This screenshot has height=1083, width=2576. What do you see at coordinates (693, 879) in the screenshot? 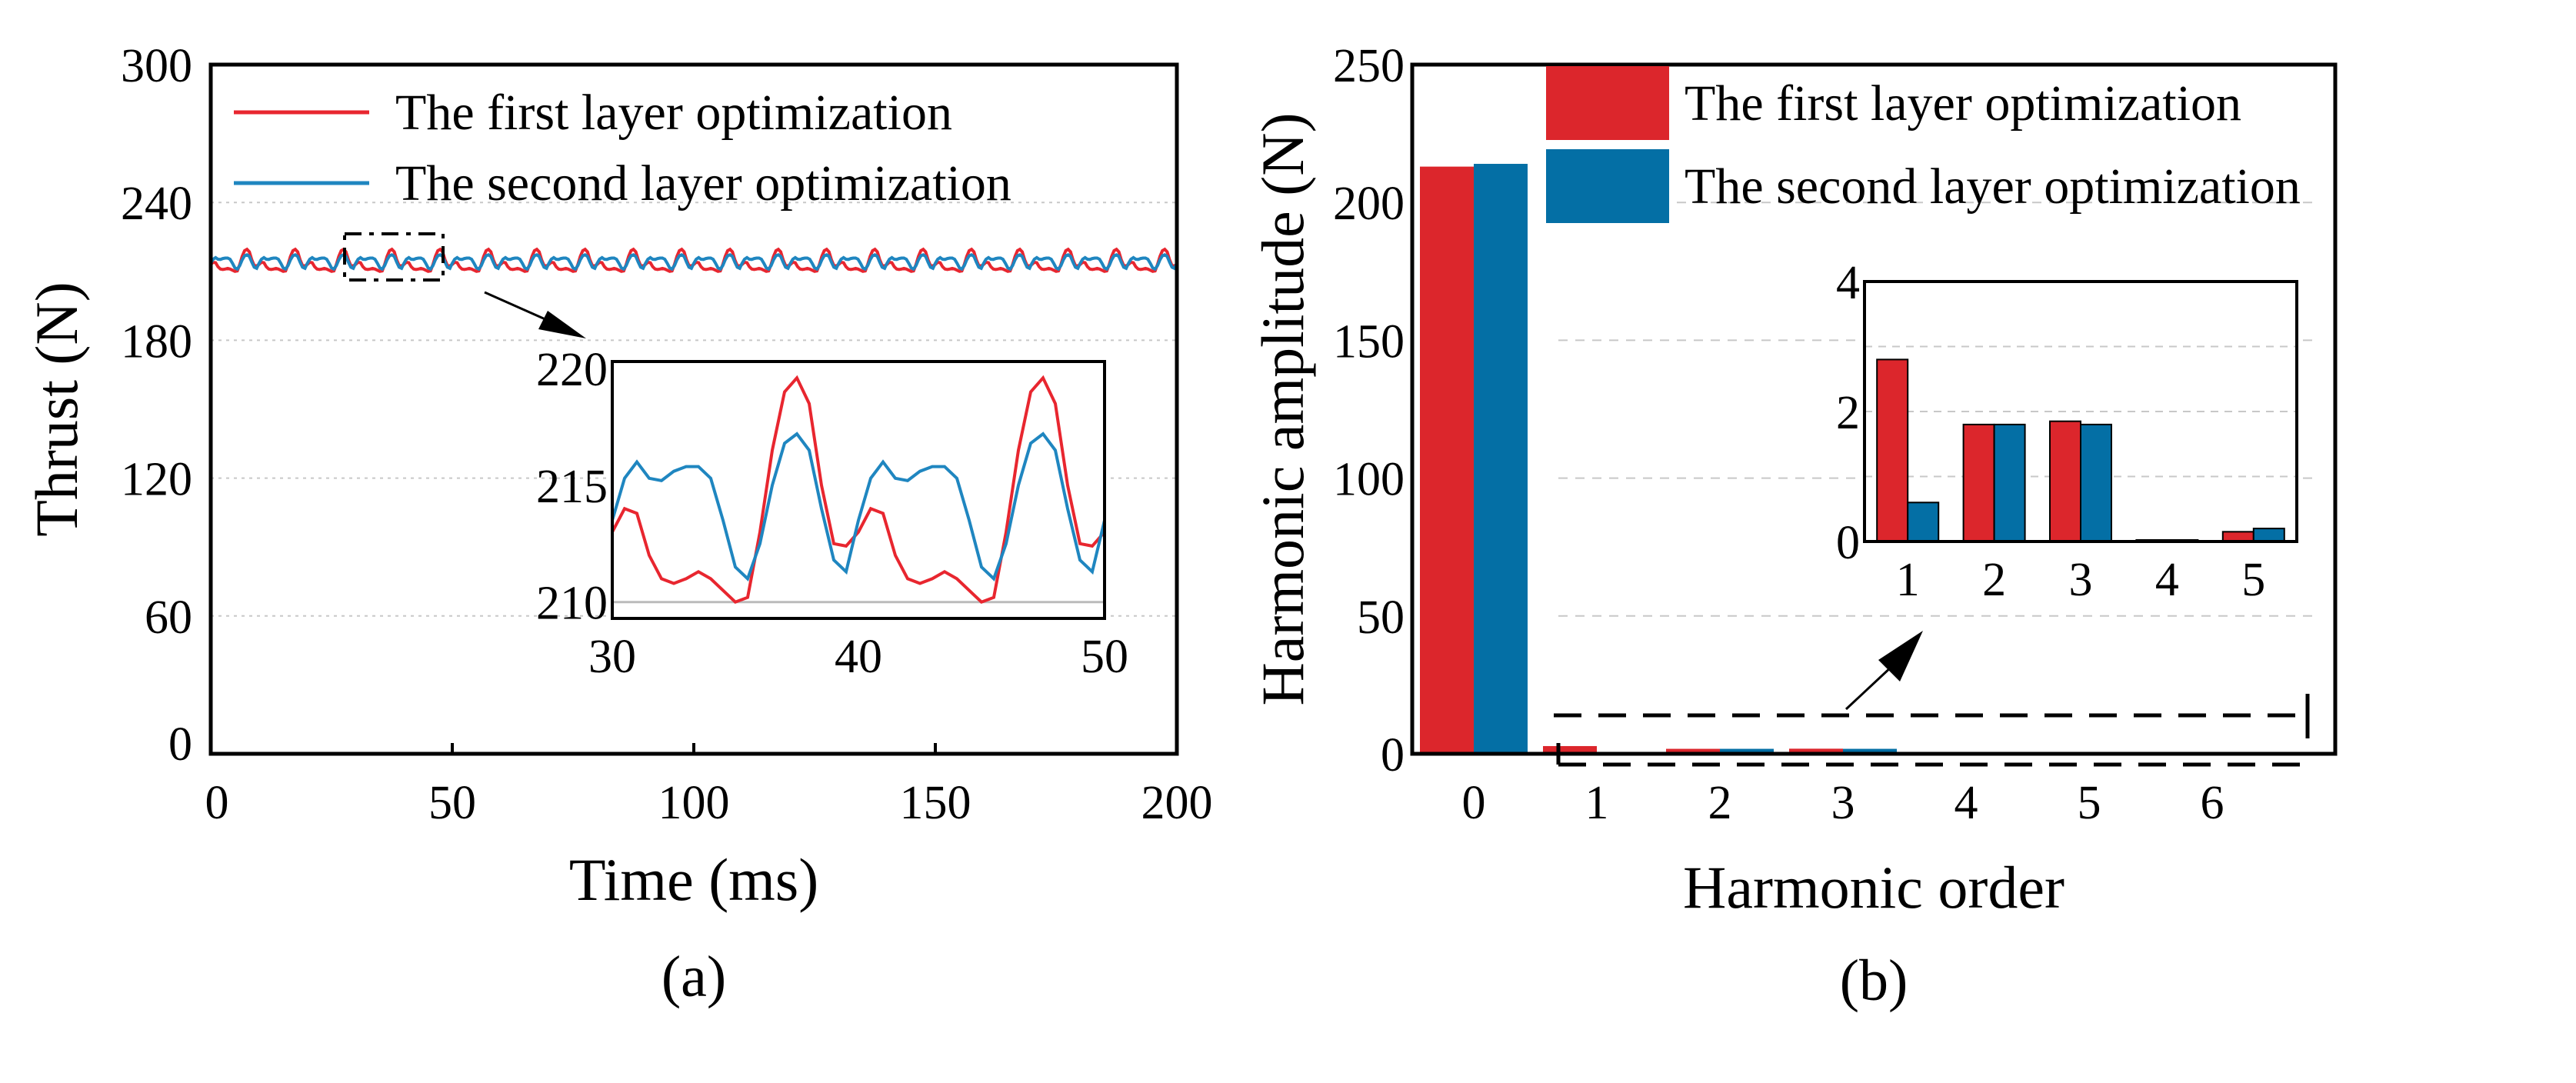
I see `x-axis-title: Time (ms)` at bounding box center [693, 879].